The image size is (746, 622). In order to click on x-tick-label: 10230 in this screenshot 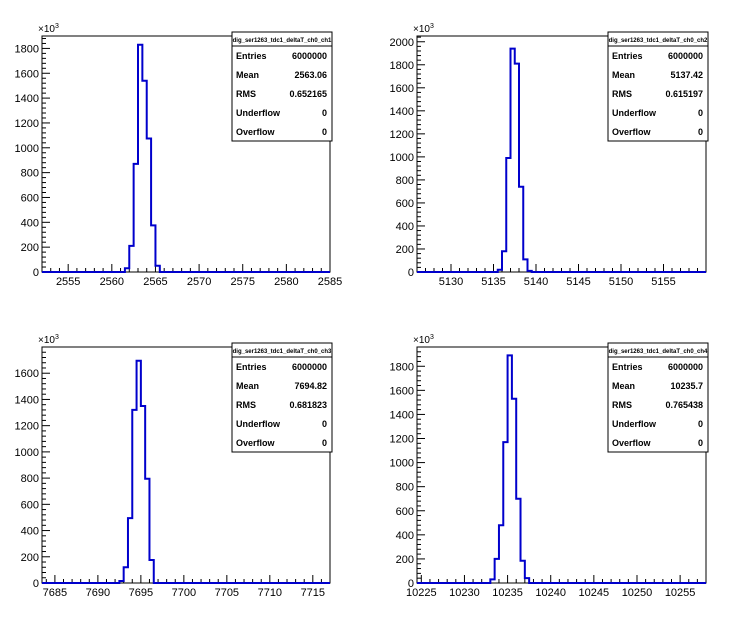, I will do `click(464, 593)`.